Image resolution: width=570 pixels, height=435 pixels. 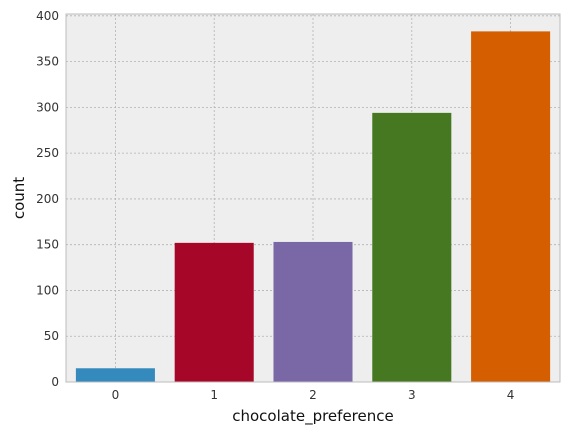 I want to click on y-tick-label: 200, so click(x=47, y=199).